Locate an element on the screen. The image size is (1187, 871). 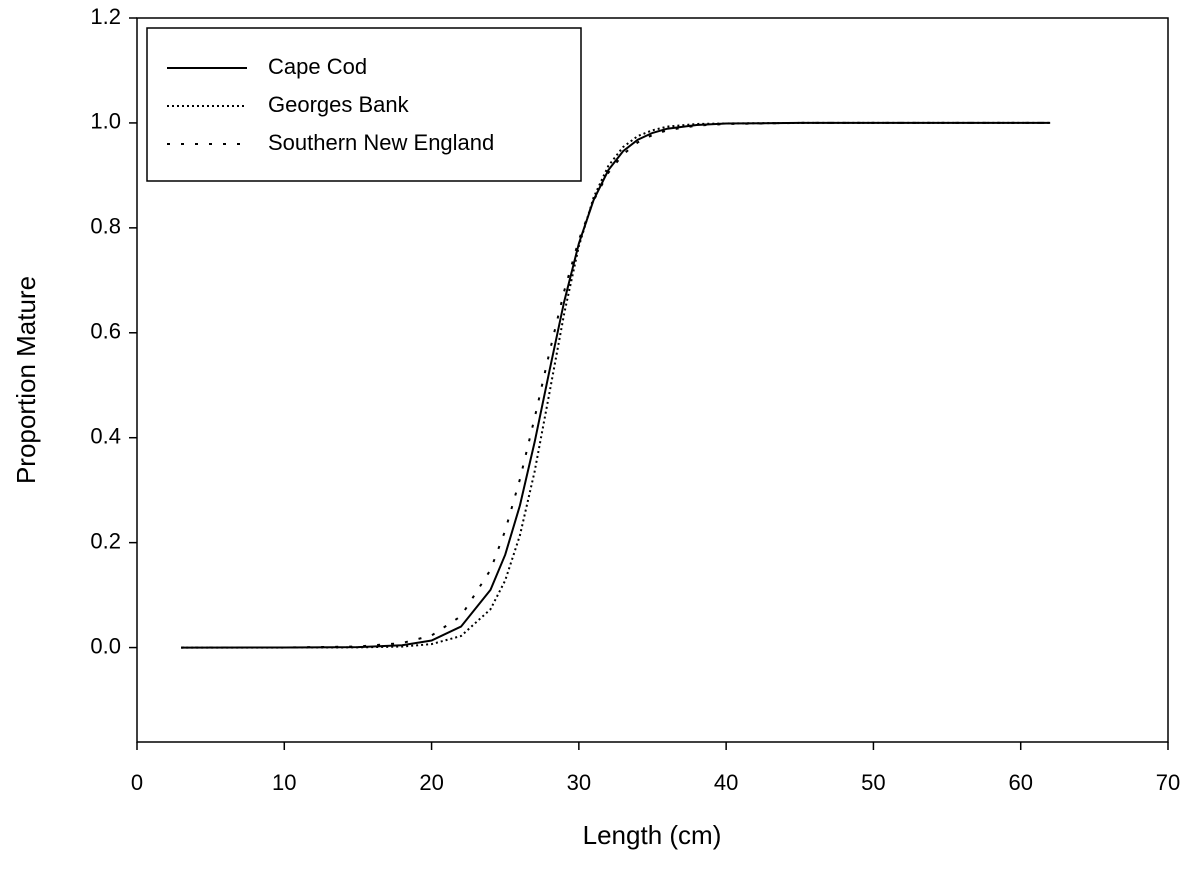
y-tick-label: 0.4 is located at coordinates (105, 436).